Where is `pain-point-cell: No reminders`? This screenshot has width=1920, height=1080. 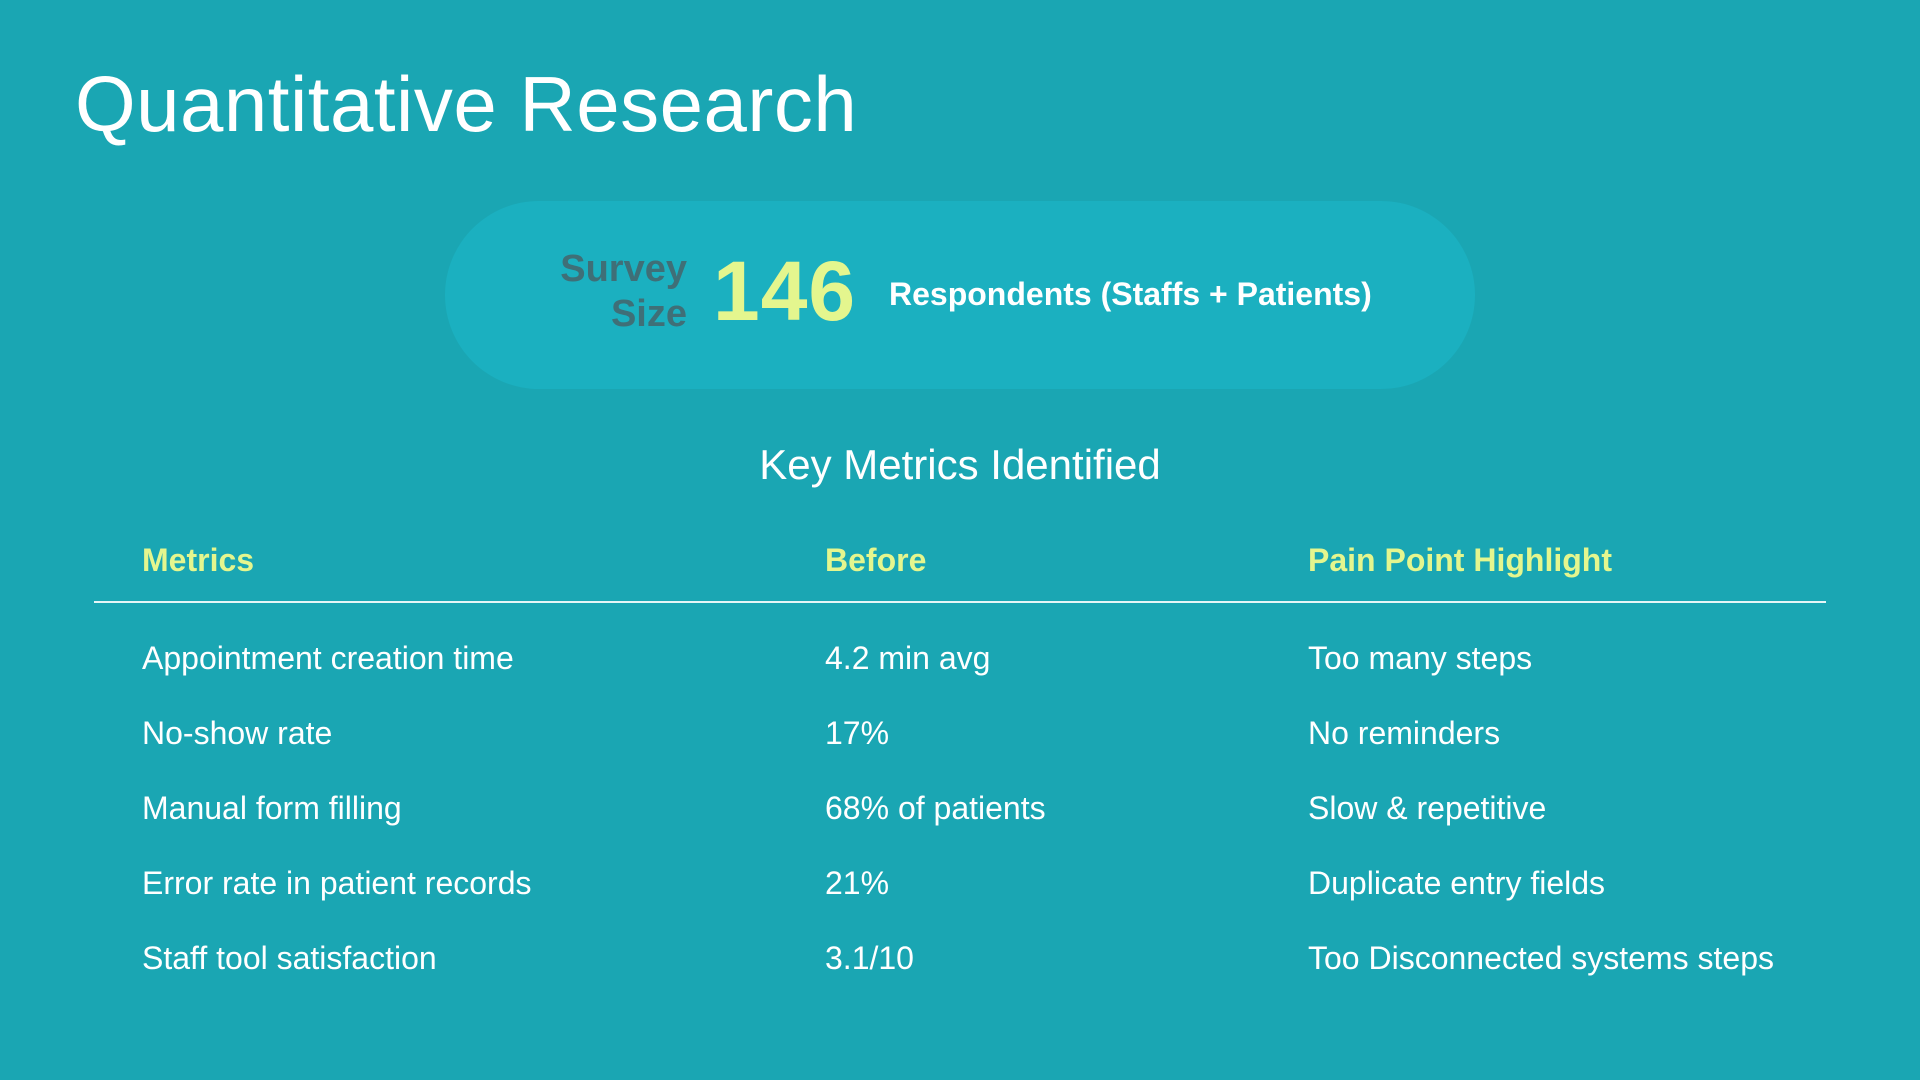
pain-point-cell: No reminders is located at coordinates (1404, 733).